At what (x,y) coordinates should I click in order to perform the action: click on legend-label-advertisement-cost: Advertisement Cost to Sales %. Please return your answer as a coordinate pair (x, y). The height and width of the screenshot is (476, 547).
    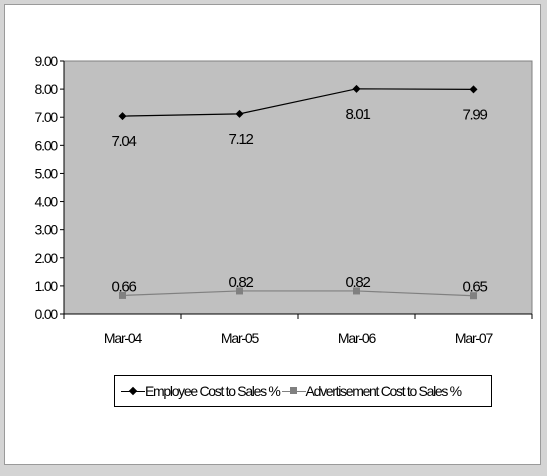
    Looking at the image, I should click on (384, 391).